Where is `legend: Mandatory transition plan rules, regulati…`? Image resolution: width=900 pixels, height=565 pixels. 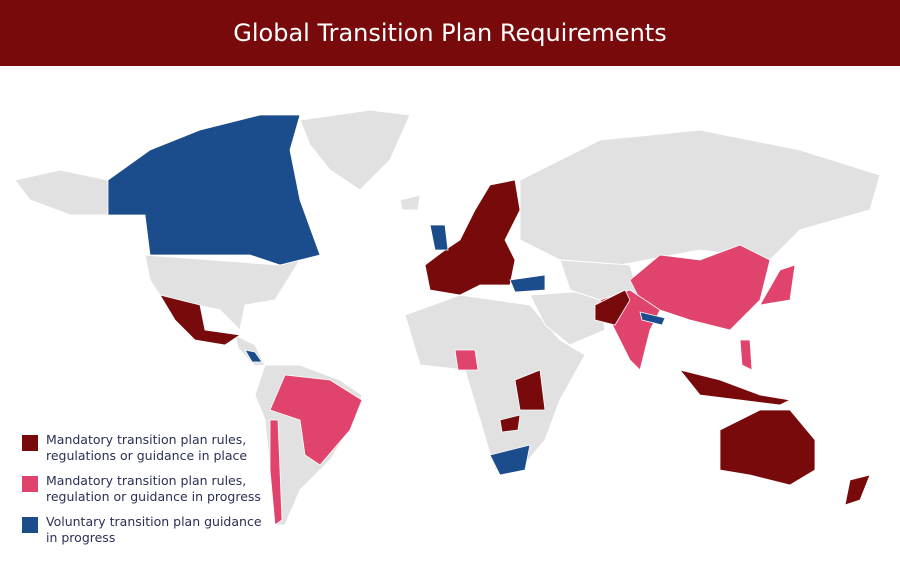
legend: Mandatory transition plan rules, regulati… is located at coordinates (152, 493).